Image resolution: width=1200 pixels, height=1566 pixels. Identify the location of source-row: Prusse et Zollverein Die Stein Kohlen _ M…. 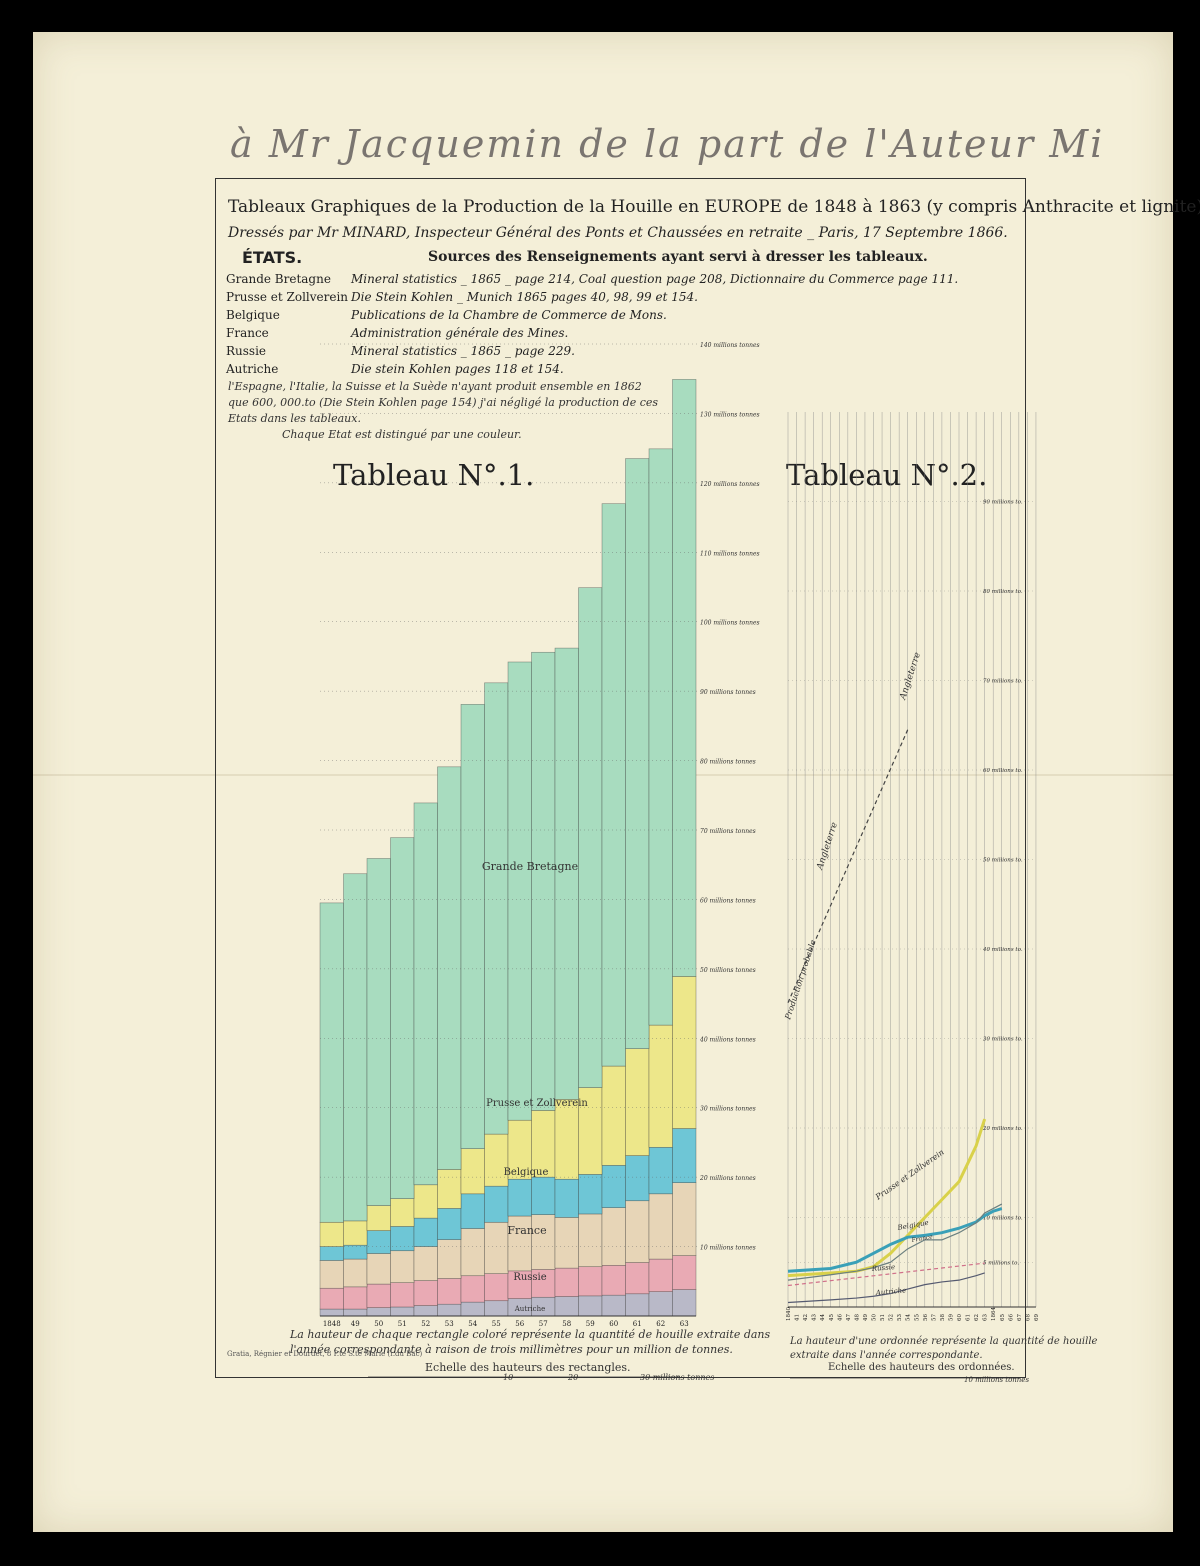
(462, 297).